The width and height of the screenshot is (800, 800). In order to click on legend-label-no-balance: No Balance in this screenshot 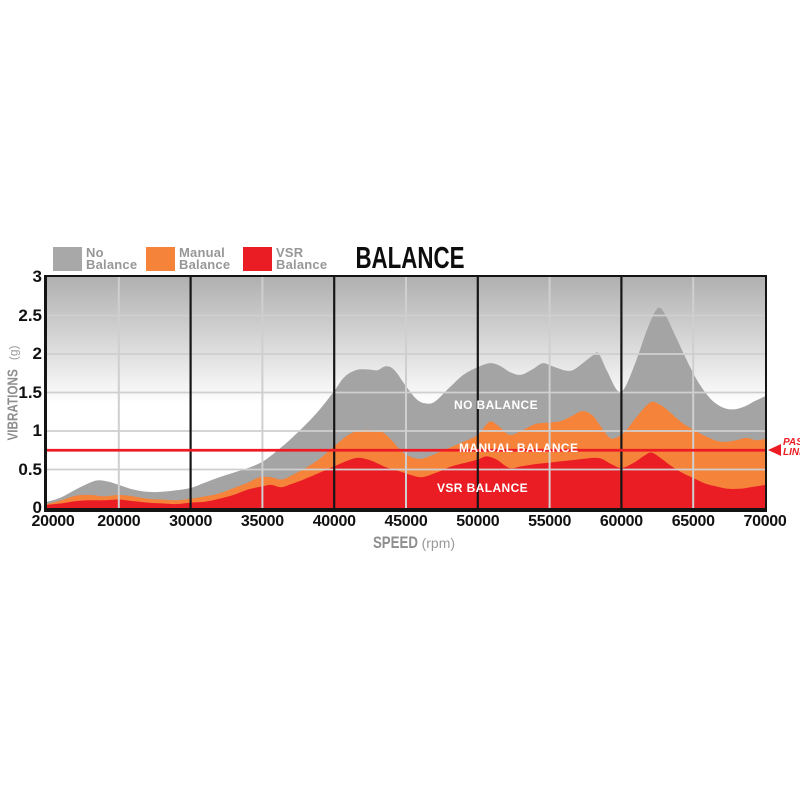, I will do `click(112, 258)`.